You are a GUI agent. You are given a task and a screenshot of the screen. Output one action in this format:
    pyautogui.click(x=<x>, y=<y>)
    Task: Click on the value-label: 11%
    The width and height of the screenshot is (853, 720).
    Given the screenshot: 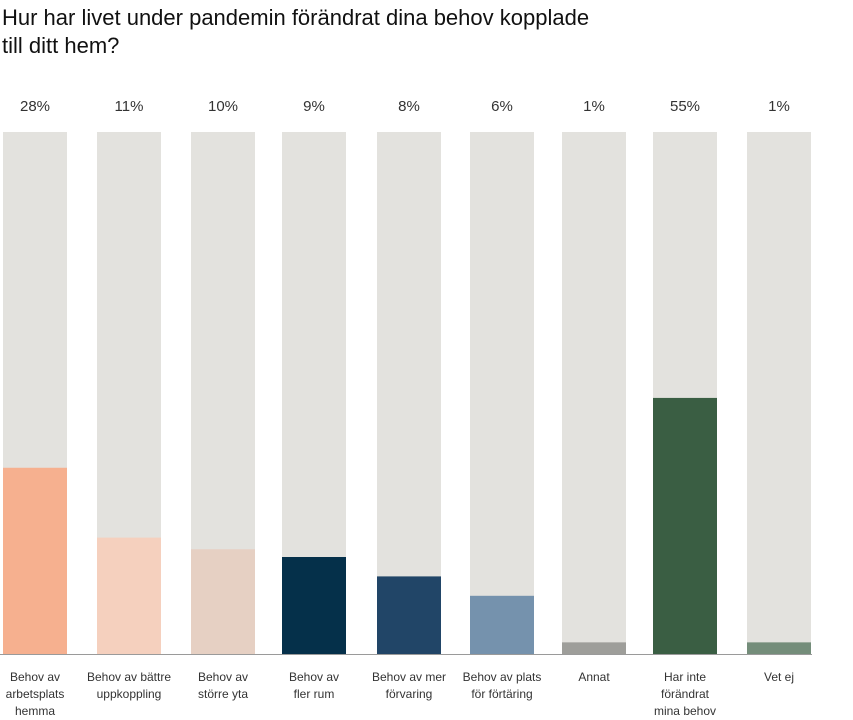 What is the action you would take?
    pyautogui.click(x=129, y=106)
    